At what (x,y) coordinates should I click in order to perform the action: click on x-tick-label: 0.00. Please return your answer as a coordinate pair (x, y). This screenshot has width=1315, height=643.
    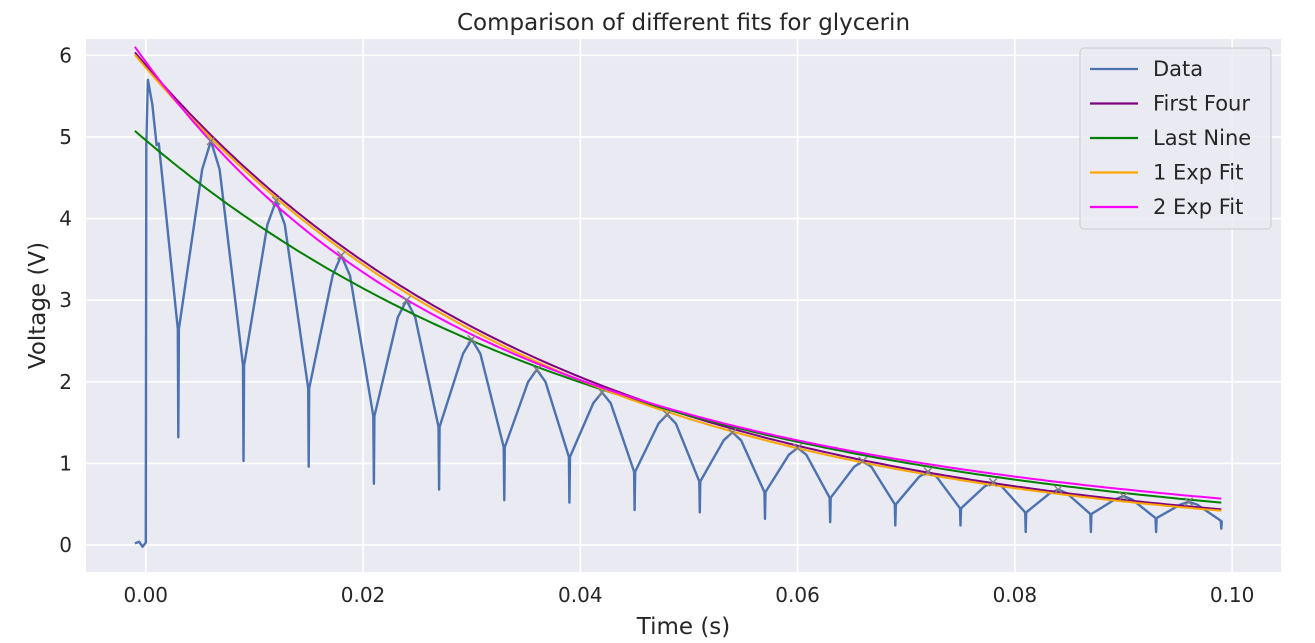
    Looking at the image, I should click on (145, 595).